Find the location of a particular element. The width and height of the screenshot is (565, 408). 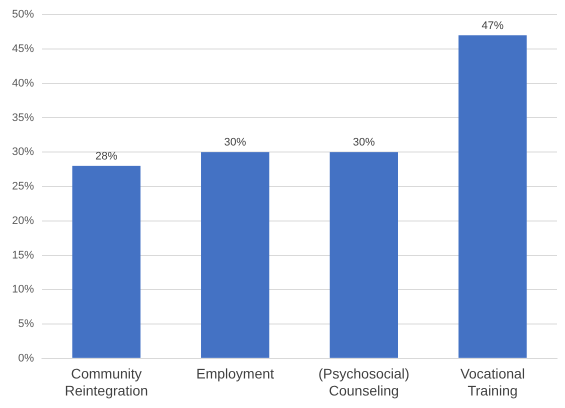

y-tick-label: 30% is located at coordinates (23, 152).